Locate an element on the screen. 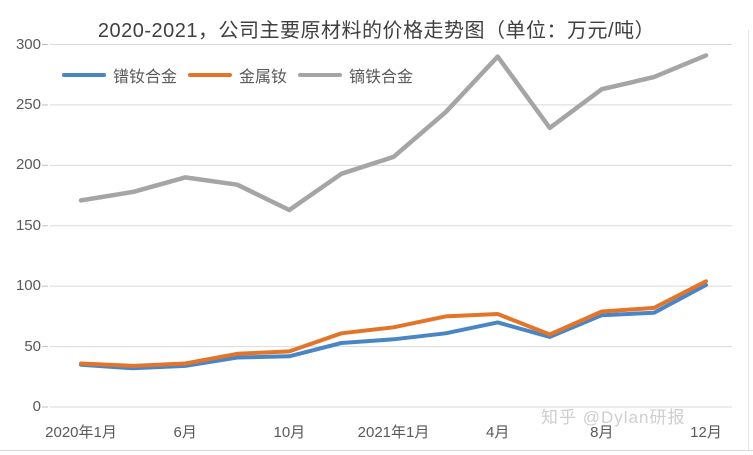 Image resolution: width=753 pixels, height=455 pixels. legend-item-metal-nd: 金属钕 is located at coordinates (237, 75).